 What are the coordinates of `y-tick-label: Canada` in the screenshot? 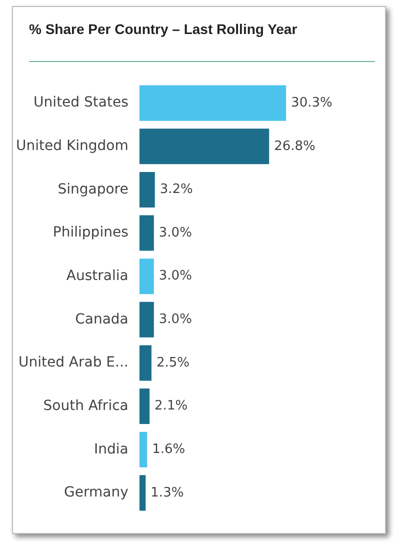 It's located at (101, 319).